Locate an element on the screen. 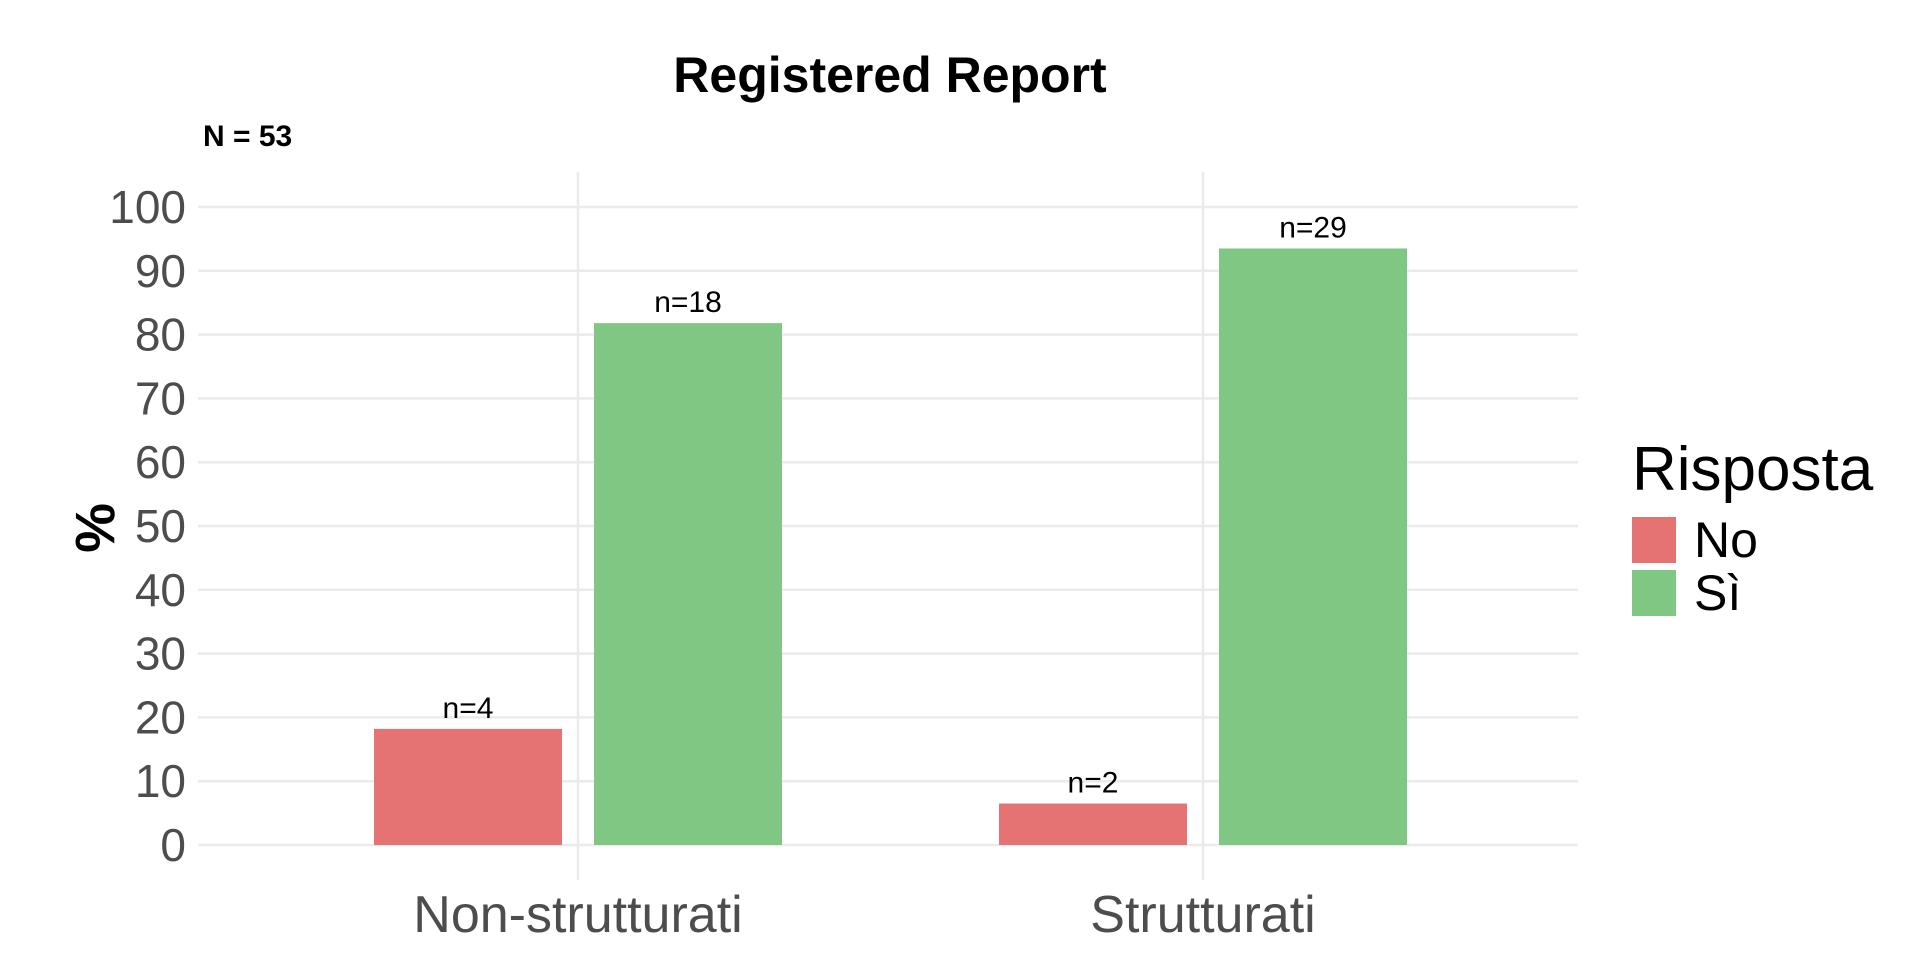 The width and height of the screenshot is (1920, 960). legend-title: Risposta is located at coordinates (1753, 469).